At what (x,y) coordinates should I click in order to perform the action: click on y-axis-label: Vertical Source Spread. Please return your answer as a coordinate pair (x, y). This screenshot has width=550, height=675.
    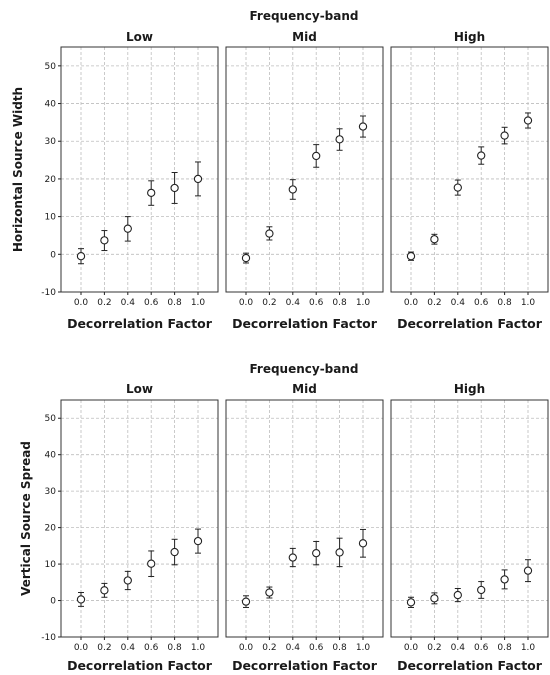
    Looking at the image, I should click on (26, 518).